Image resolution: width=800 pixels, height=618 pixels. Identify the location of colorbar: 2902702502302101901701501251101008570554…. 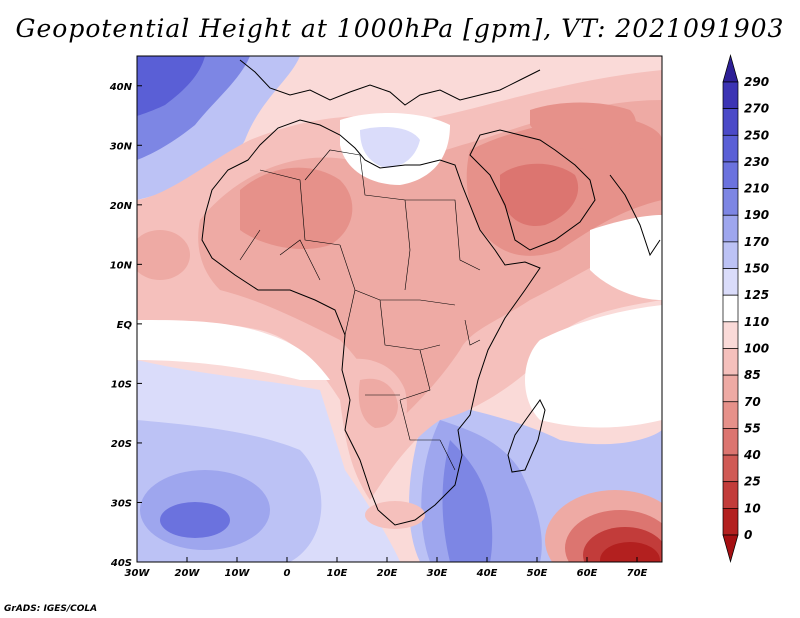
(745, 308).